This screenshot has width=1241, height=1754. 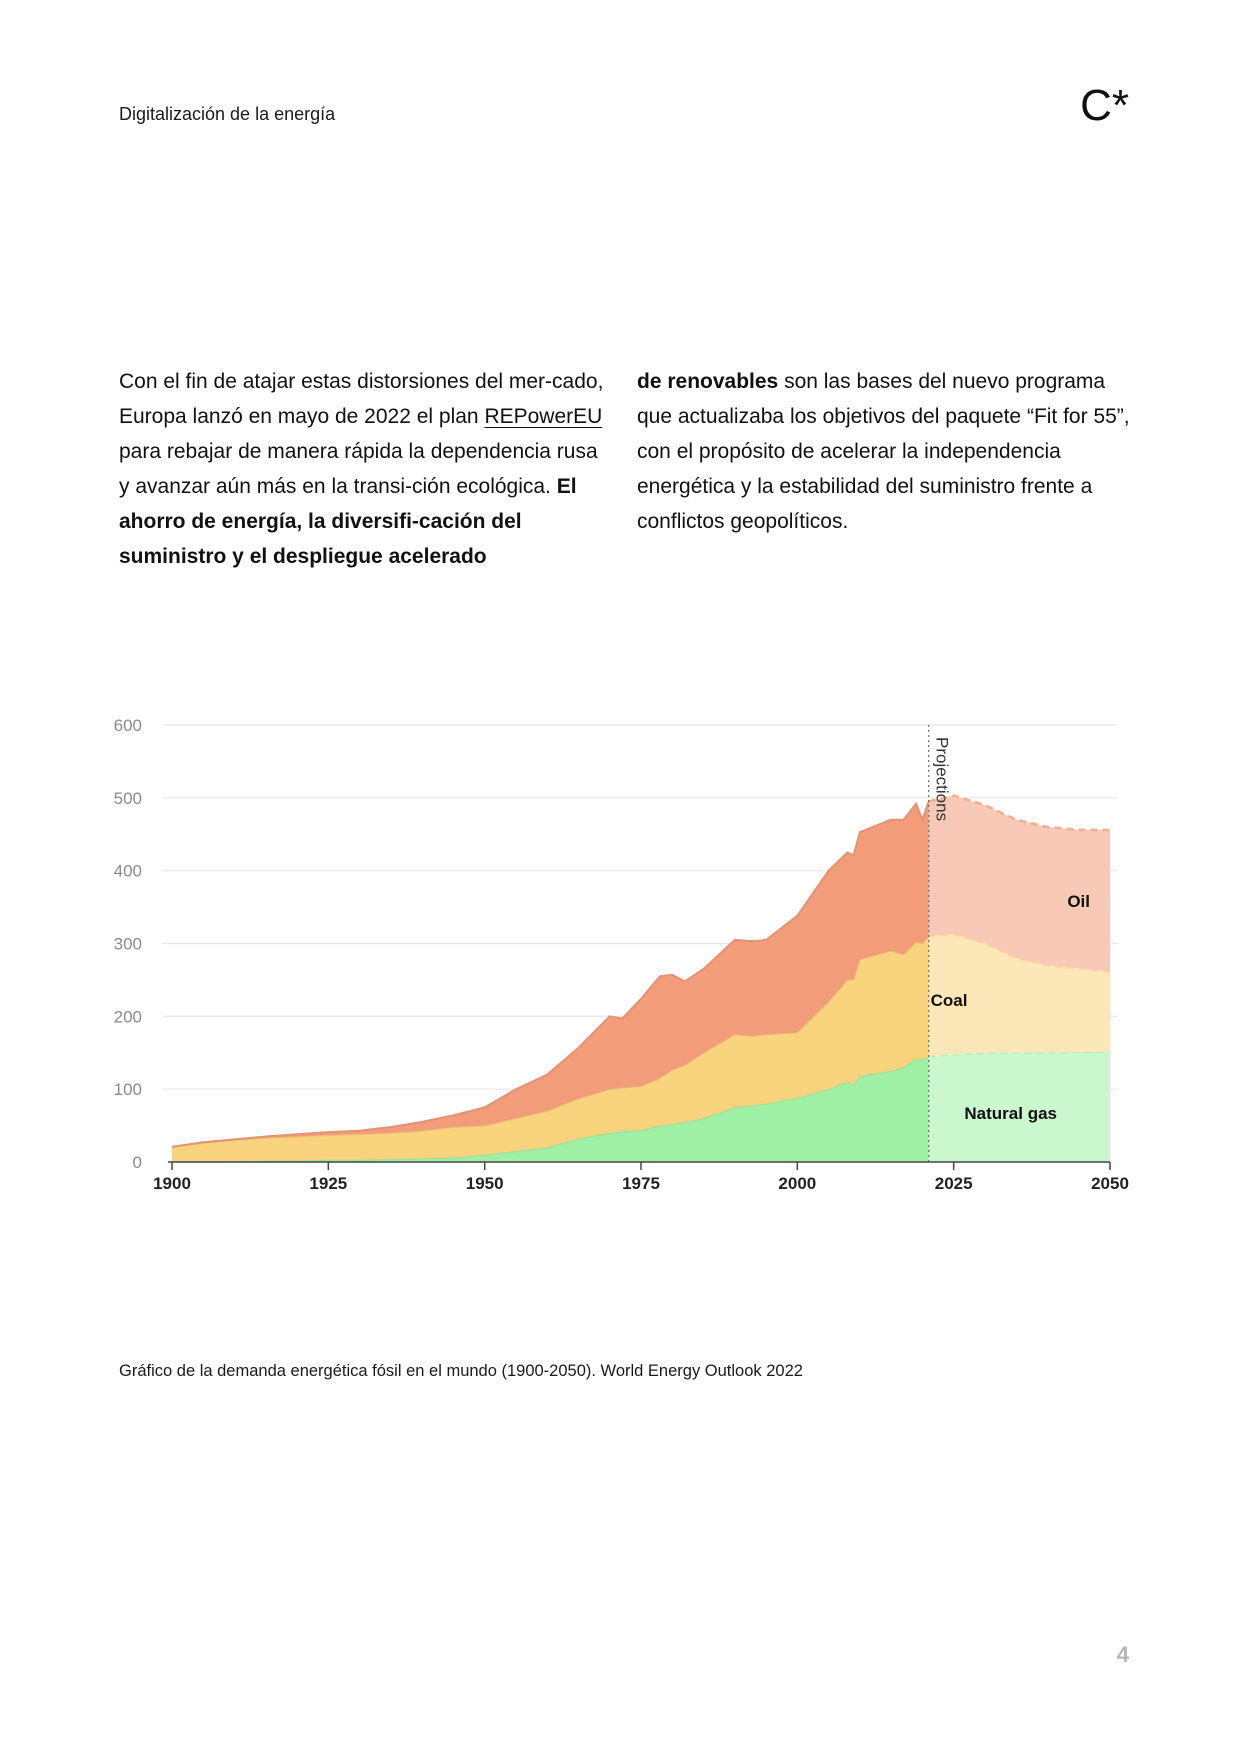 What do you see at coordinates (328, 1183) in the screenshot?
I see `x-tick-label-1925: 1925` at bounding box center [328, 1183].